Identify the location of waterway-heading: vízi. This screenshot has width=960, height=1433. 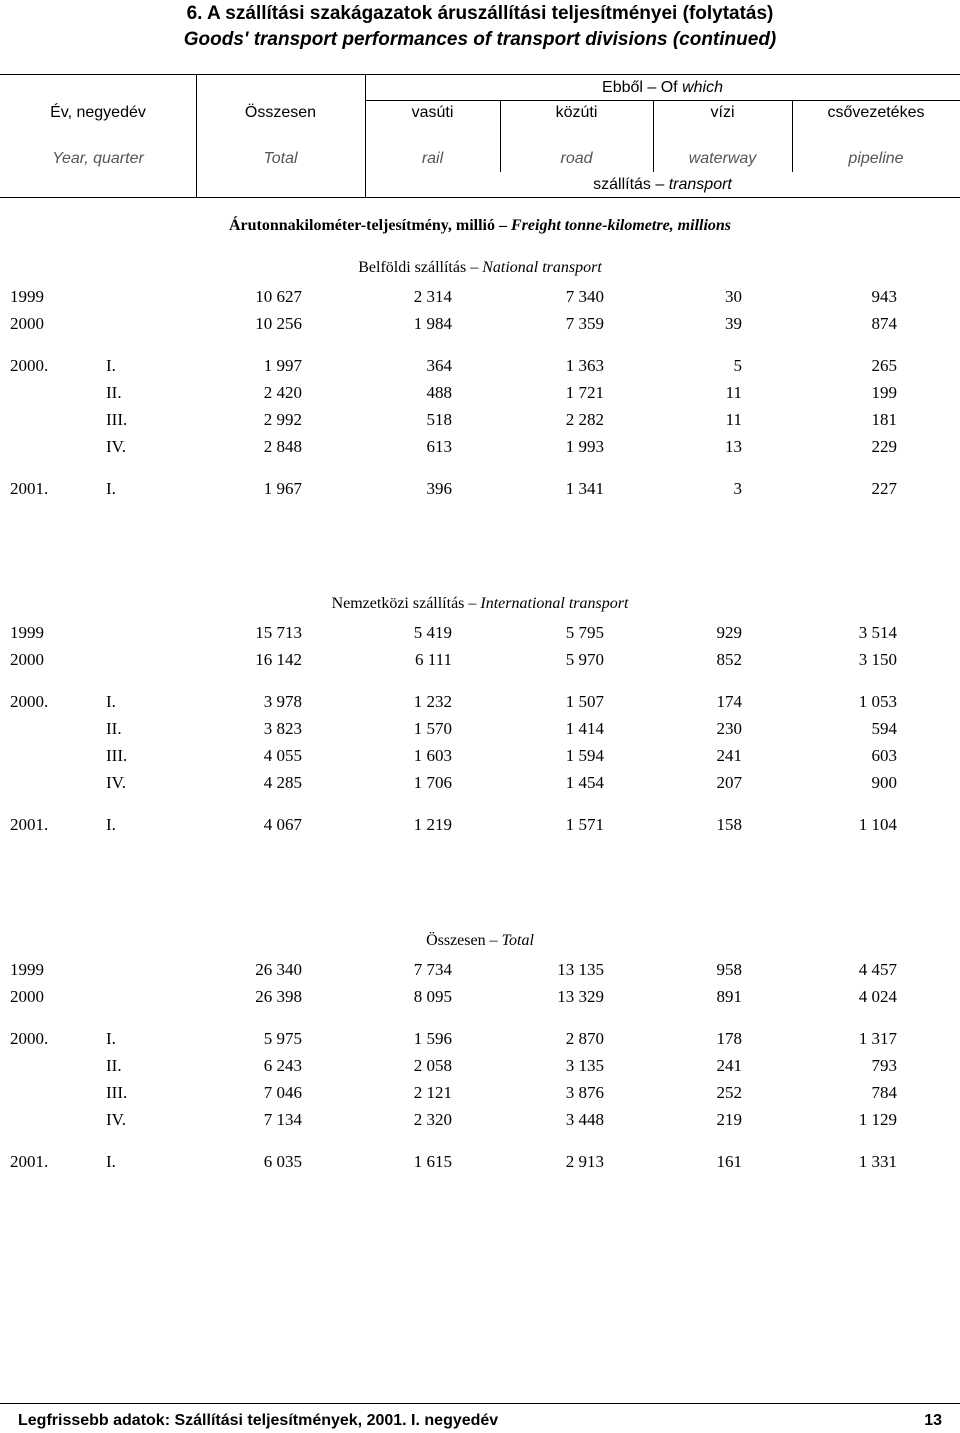
(722, 112).